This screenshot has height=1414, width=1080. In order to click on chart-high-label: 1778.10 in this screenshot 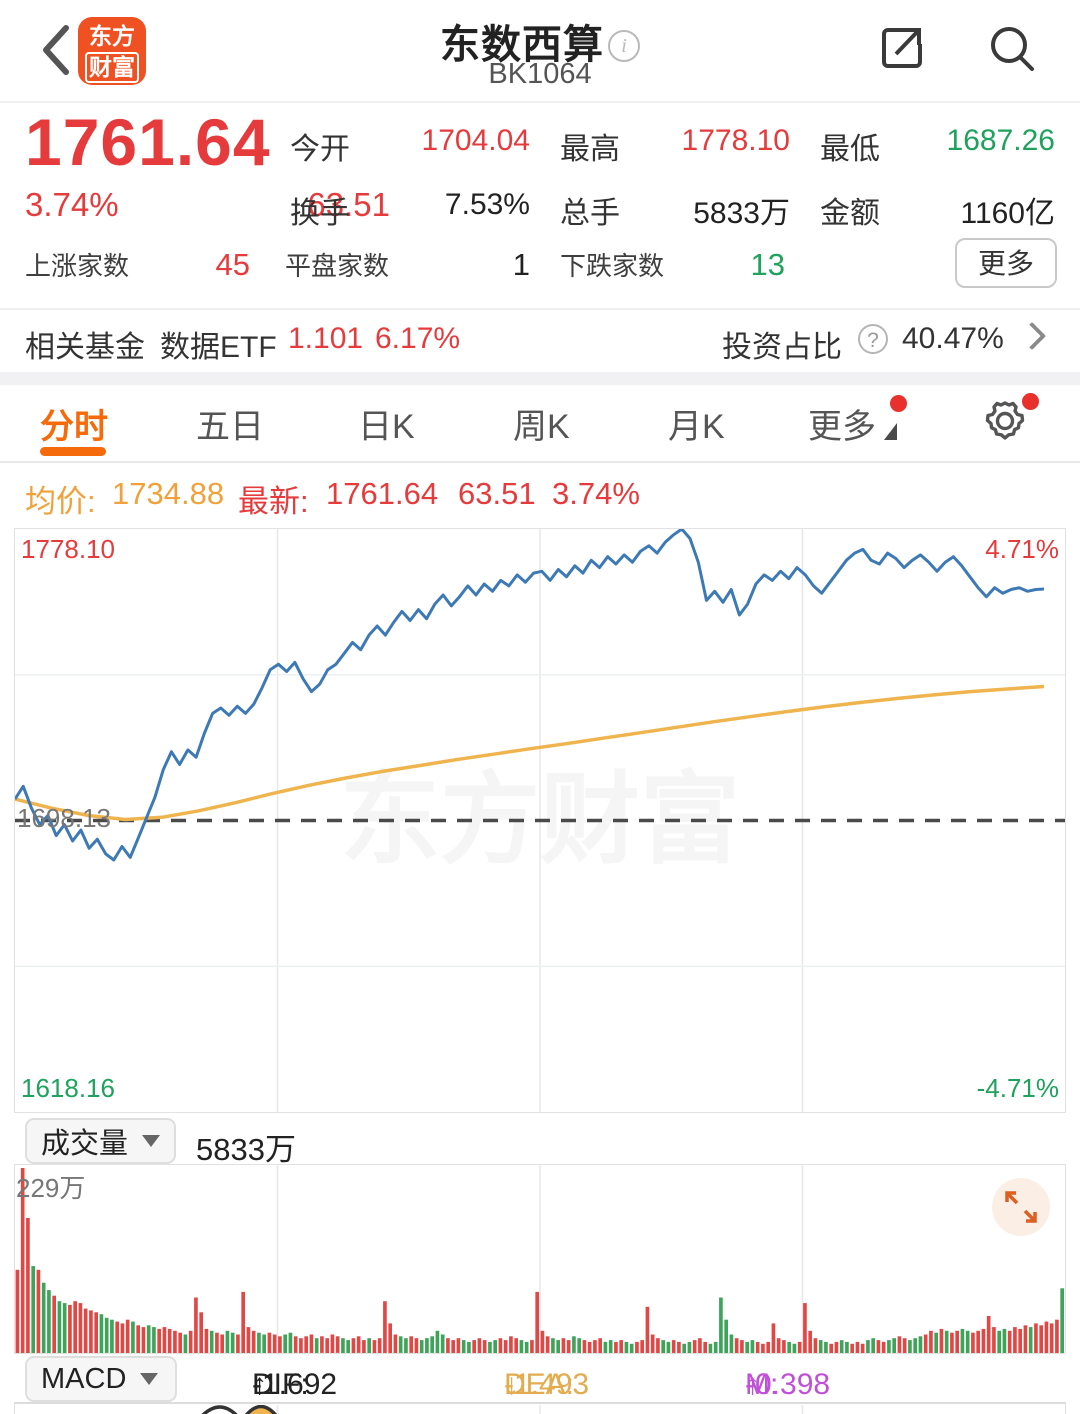, I will do `click(68, 549)`.